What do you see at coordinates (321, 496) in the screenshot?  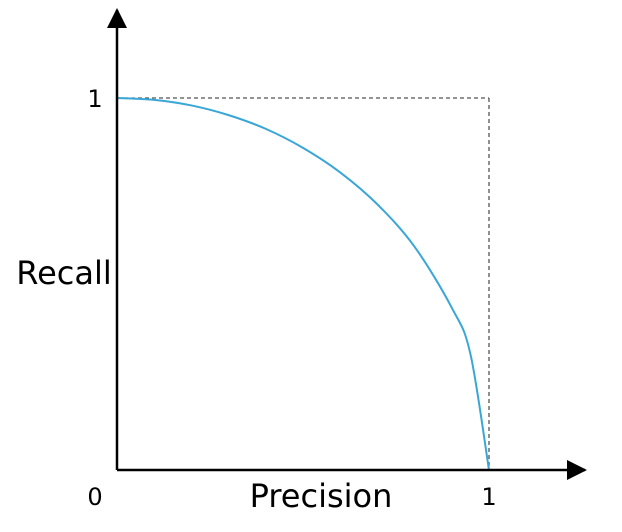 I see `x-axis-label: Precision` at bounding box center [321, 496].